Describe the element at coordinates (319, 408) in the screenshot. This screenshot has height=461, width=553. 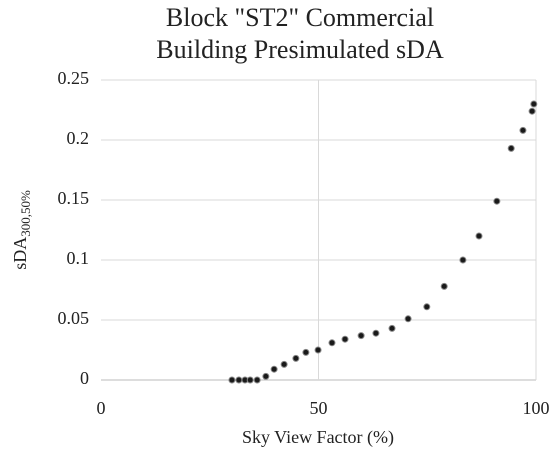
I see `x-tick-label: 50` at that location.